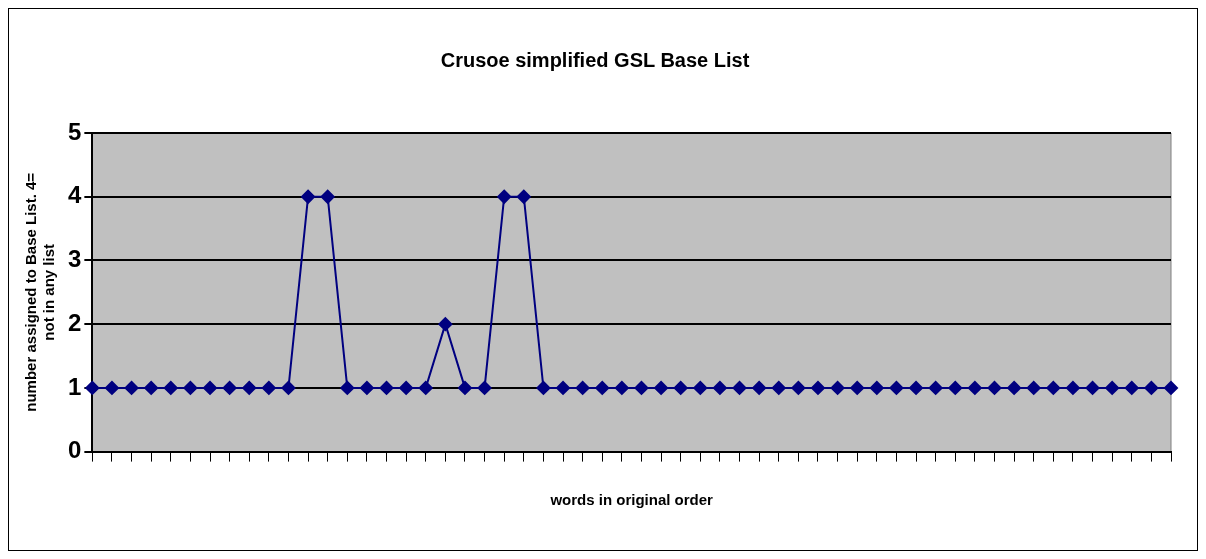 This screenshot has width=1206, height=559. What do you see at coordinates (74, 322) in the screenshot?
I see `y-tick-label: 2` at bounding box center [74, 322].